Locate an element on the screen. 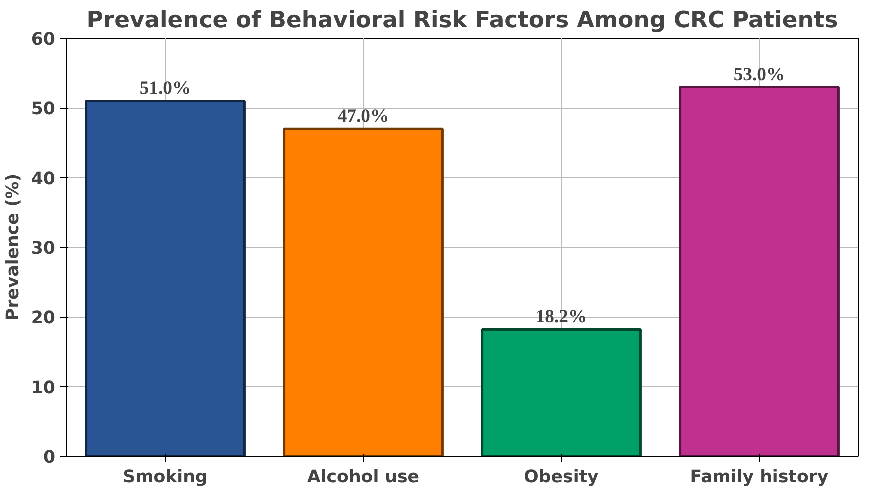 The image size is (880, 497). data-label: 51.0% is located at coordinates (166, 89).